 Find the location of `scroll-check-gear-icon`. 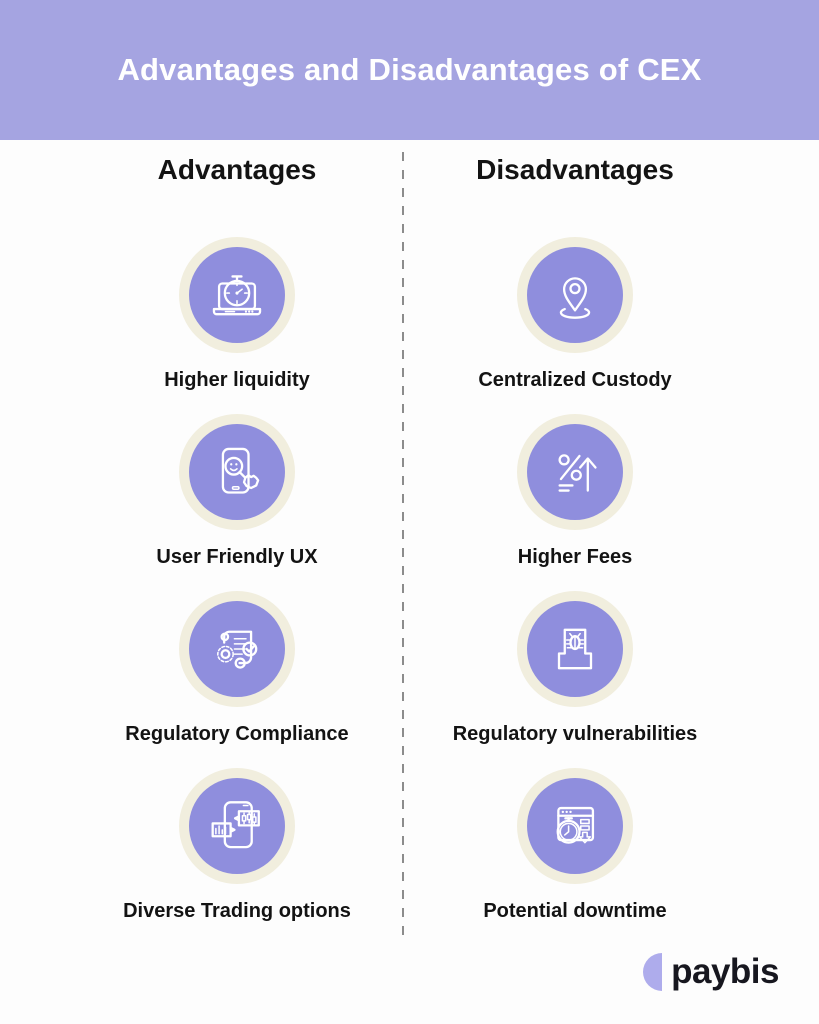

scroll-check-gear-icon is located at coordinates (237, 649).